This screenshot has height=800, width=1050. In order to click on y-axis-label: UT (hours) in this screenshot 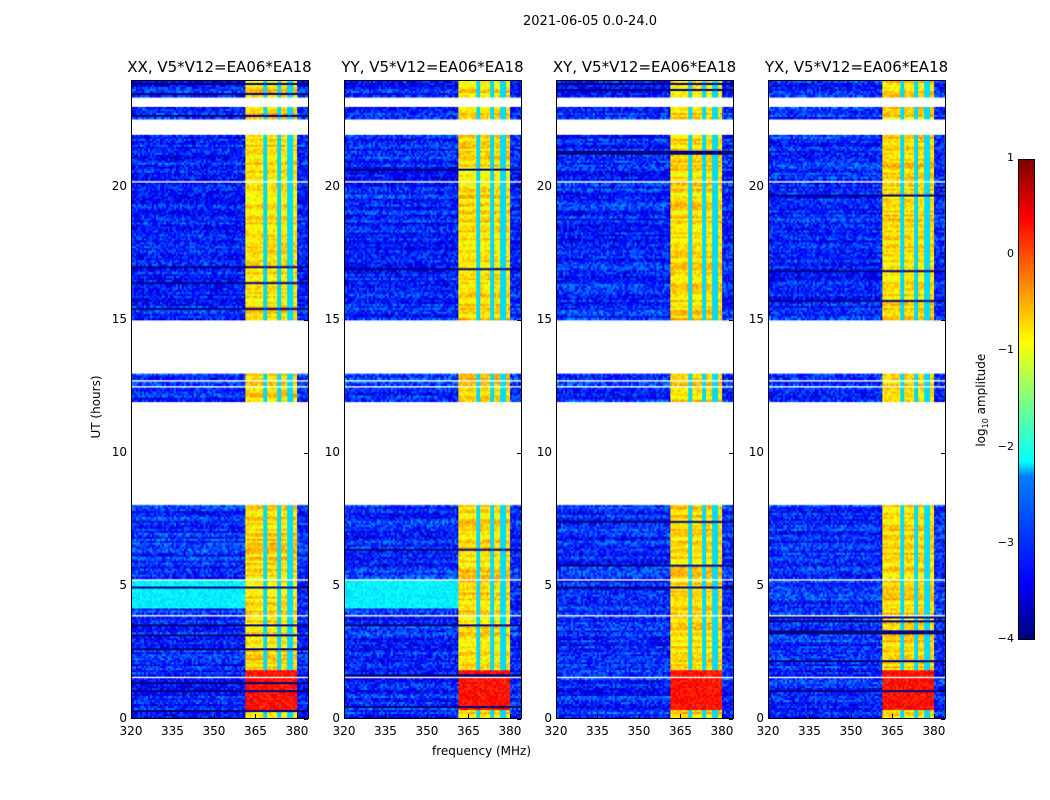, I will do `click(96, 407)`.